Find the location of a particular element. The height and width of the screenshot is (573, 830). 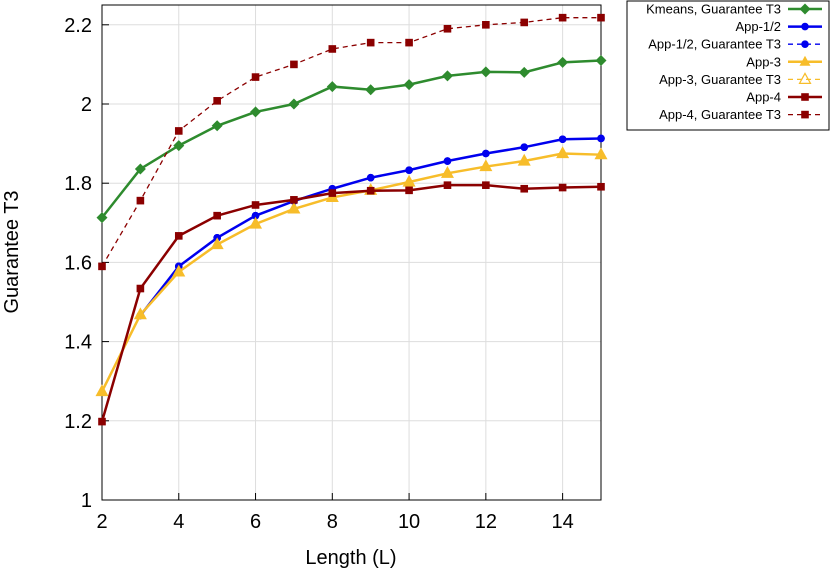

y-tick-label: 1.8 is located at coordinates (78, 184).